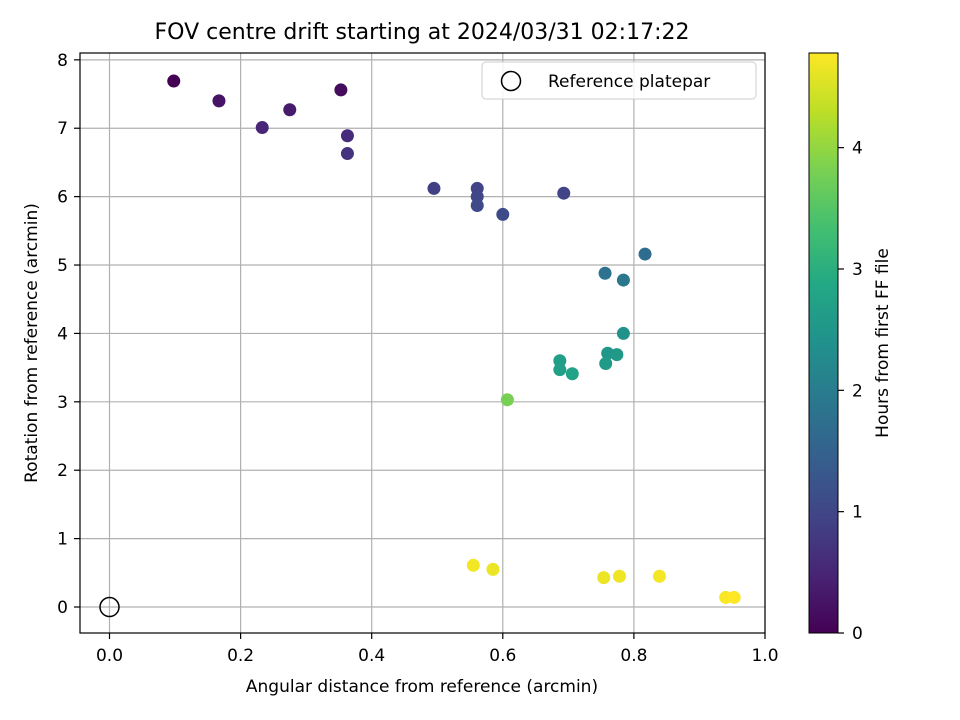 The image size is (960, 720). What do you see at coordinates (629, 82) in the screenshot?
I see `legend-entry-reference: Reference platepar` at bounding box center [629, 82].